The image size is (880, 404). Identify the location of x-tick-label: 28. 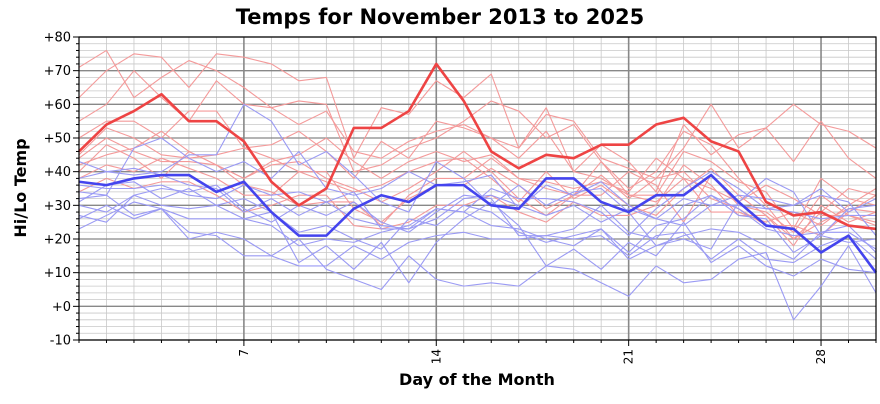
(821, 356).